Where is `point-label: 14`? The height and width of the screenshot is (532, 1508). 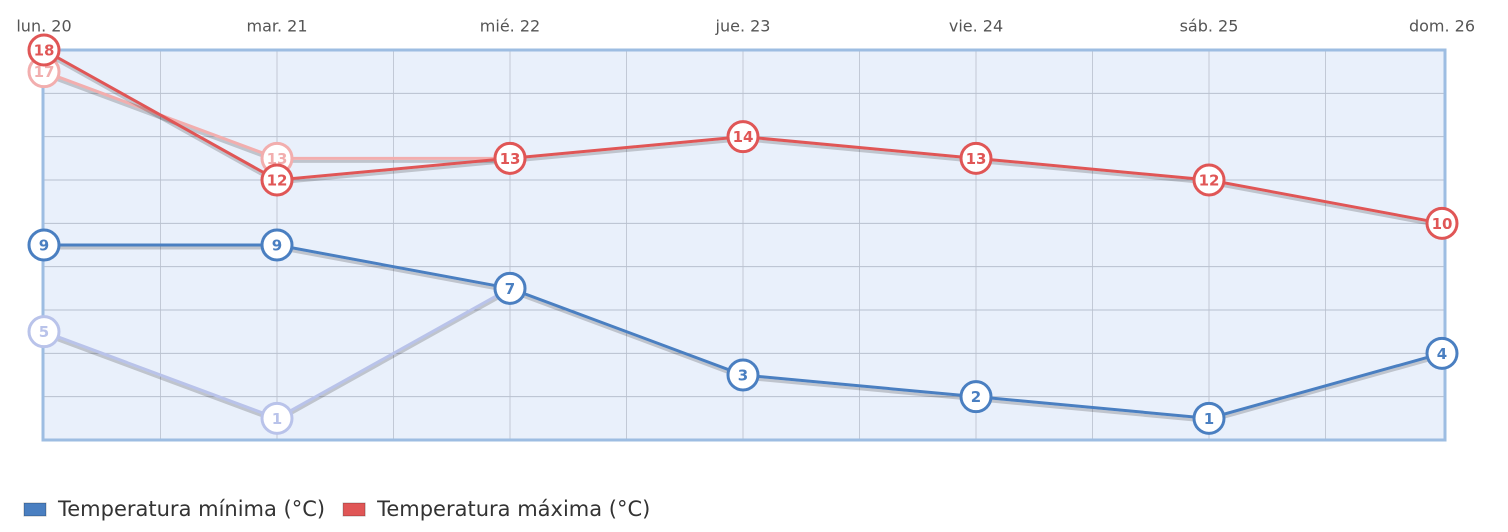 point-label: 14 is located at coordinates (743, 137).